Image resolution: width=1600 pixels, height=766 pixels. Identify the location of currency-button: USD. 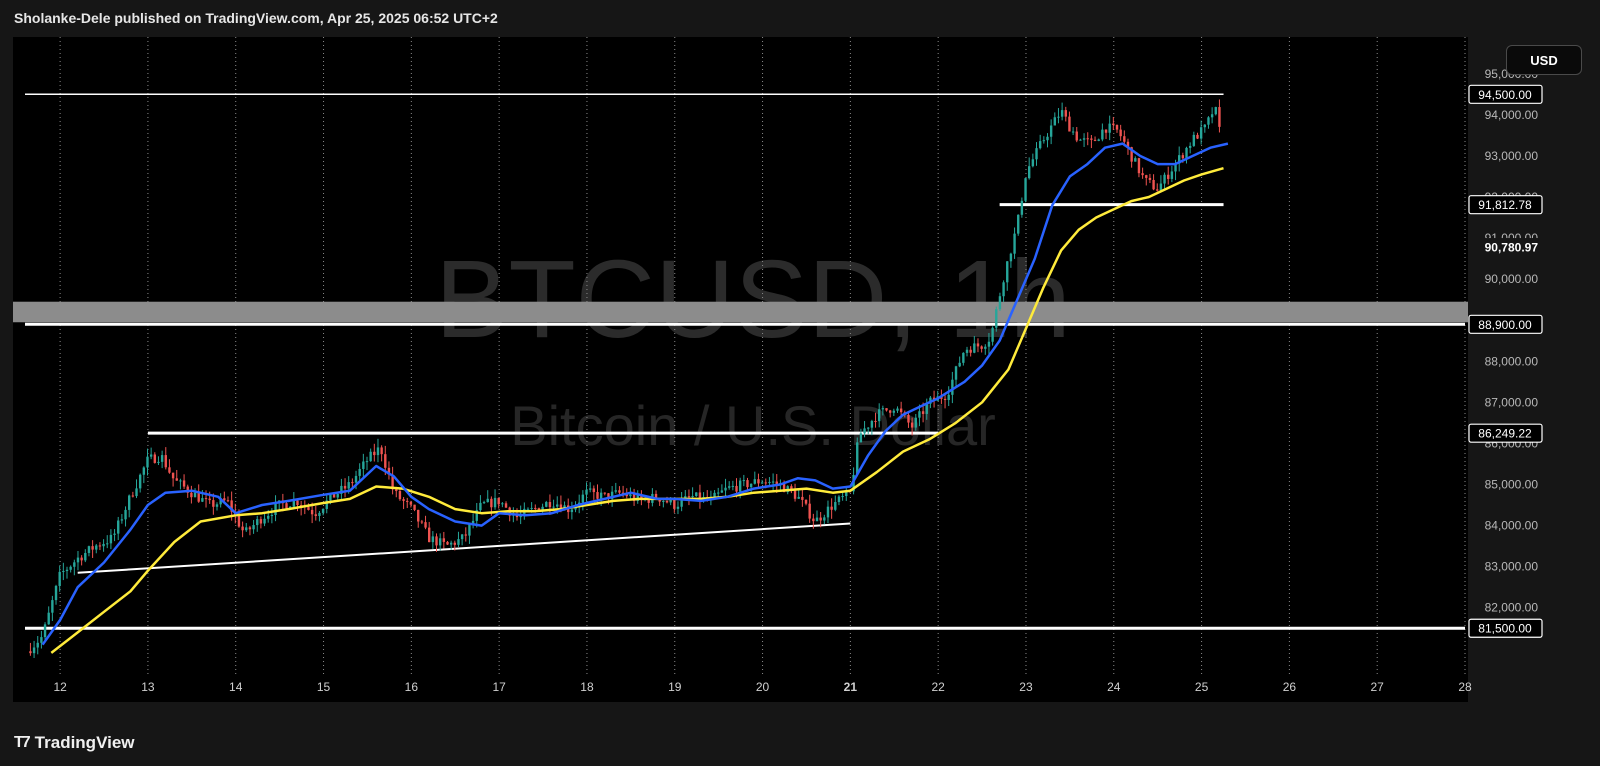
(1544, 60).